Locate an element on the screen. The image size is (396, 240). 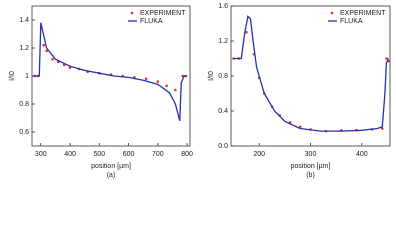
panel-label: (b) is located at coordinates (310, 175).